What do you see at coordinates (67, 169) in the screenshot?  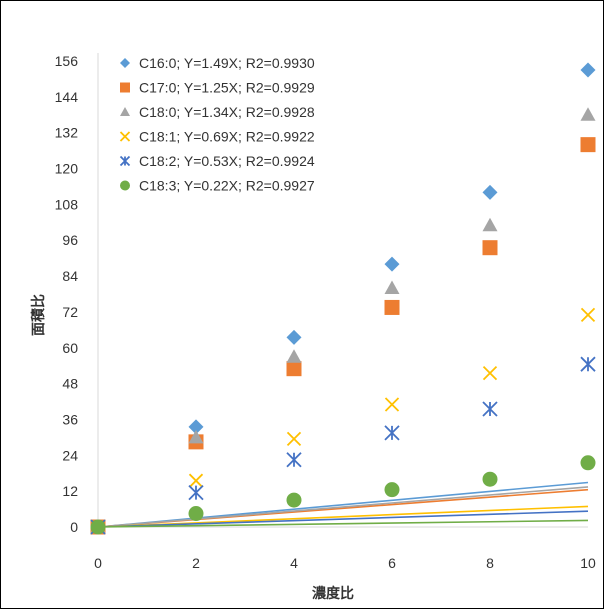 I see `y-tick-label: 120` at bounding box center [67, 169].